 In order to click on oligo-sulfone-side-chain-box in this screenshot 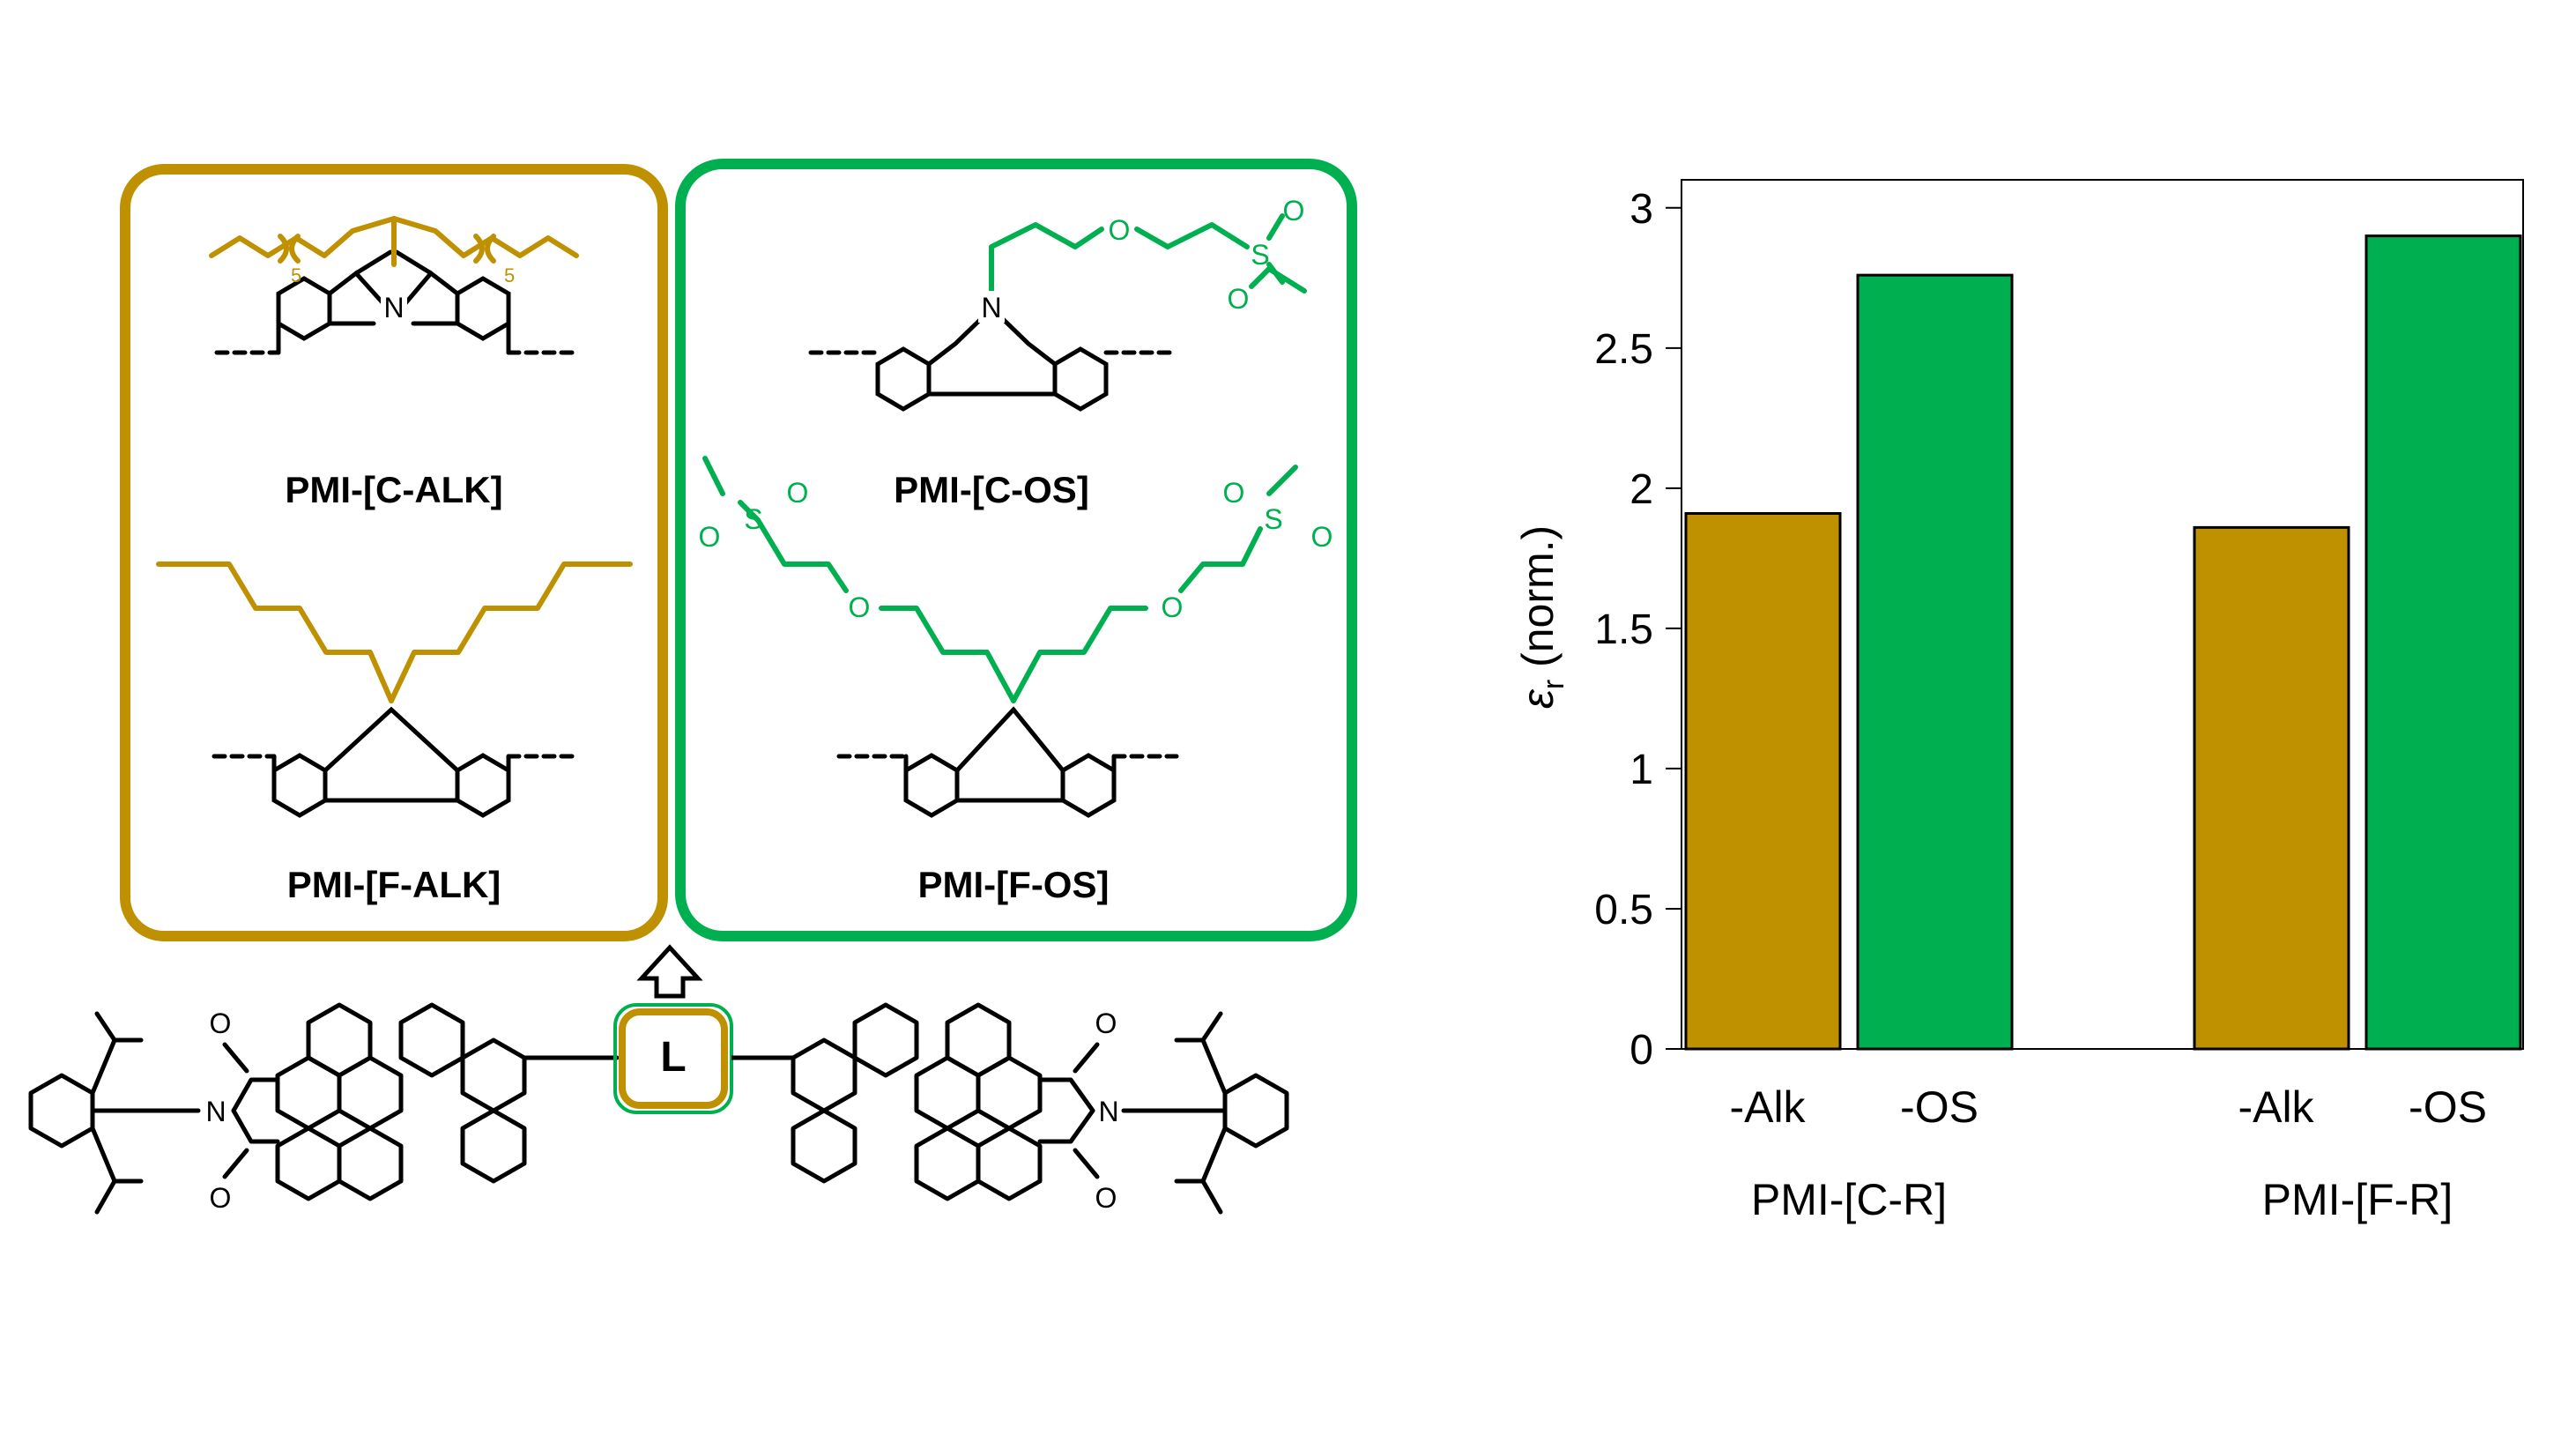, I will do `click(1016, 550)`.